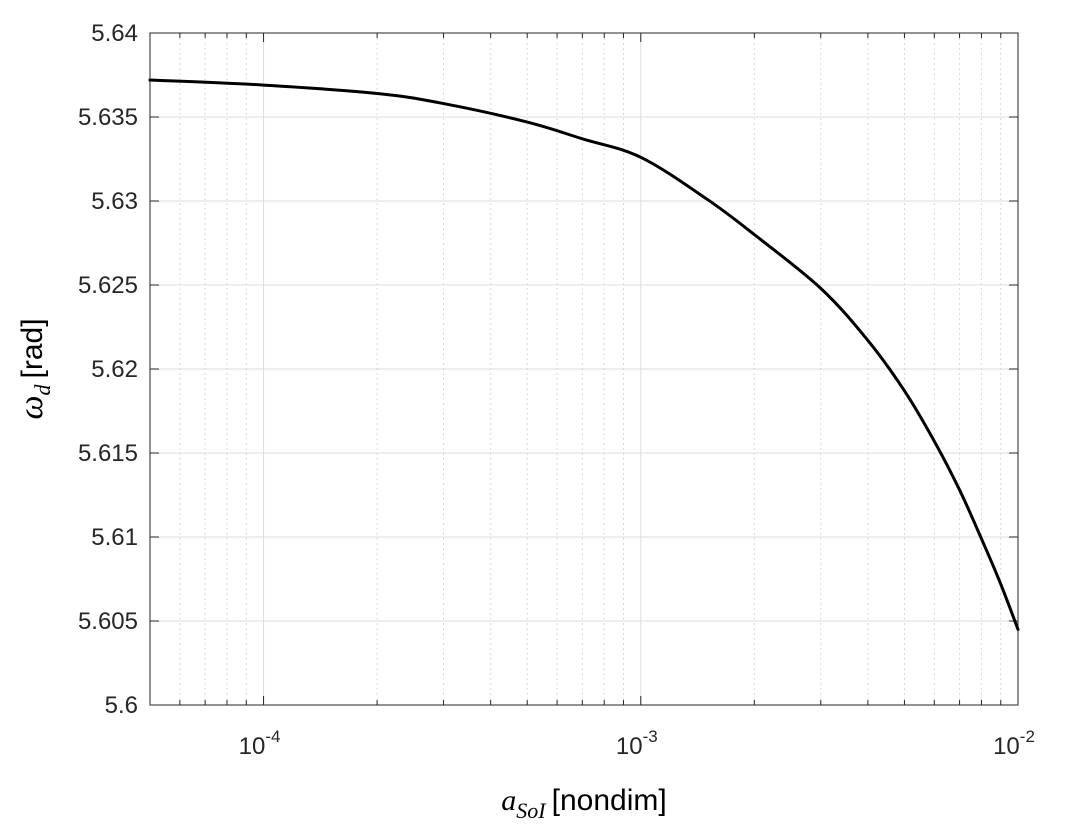 The image size is (1066, 828). What do you see at coordinates (108, 117) in the screenshot?
I see `y-tick-label: 5.635` at bounding box center [108, 117].